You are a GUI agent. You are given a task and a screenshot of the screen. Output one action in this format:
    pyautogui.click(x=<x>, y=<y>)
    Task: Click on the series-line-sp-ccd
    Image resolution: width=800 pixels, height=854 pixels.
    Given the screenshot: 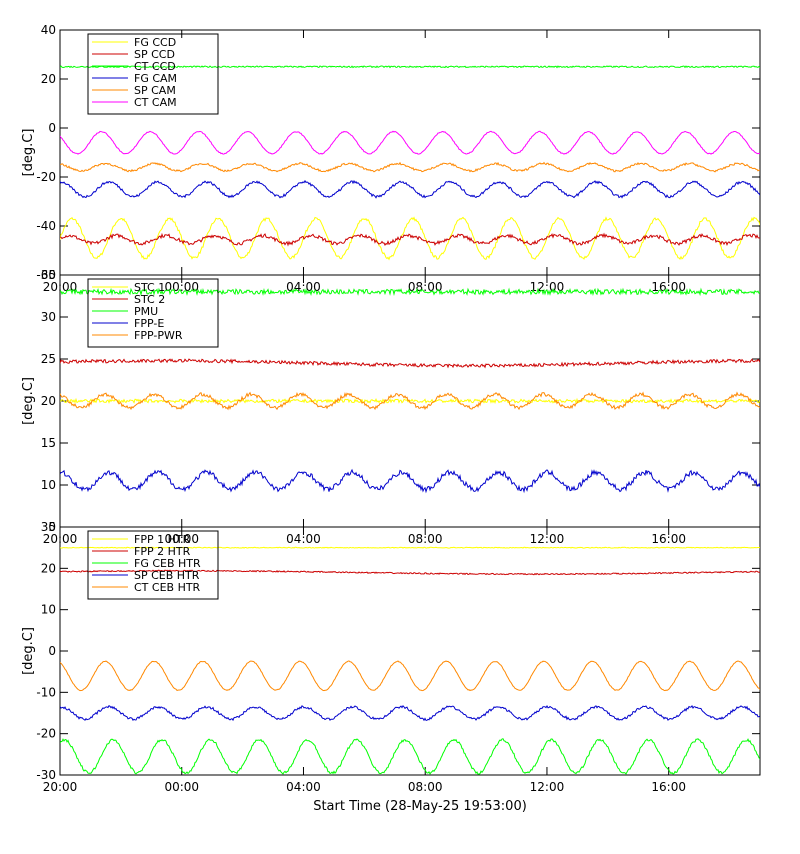 What is the action you would take?
    pyautogui.click(x=410, y=239)
    